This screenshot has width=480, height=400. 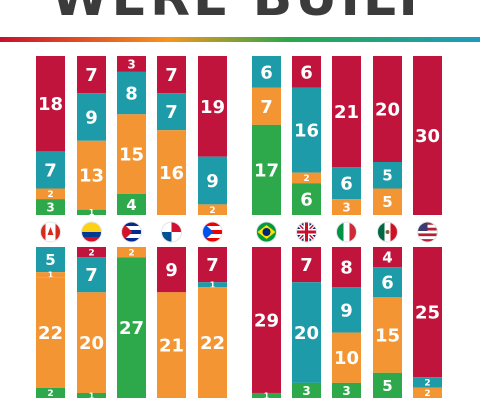 I want to click on mexico-flag, so click(x=387, y=232).